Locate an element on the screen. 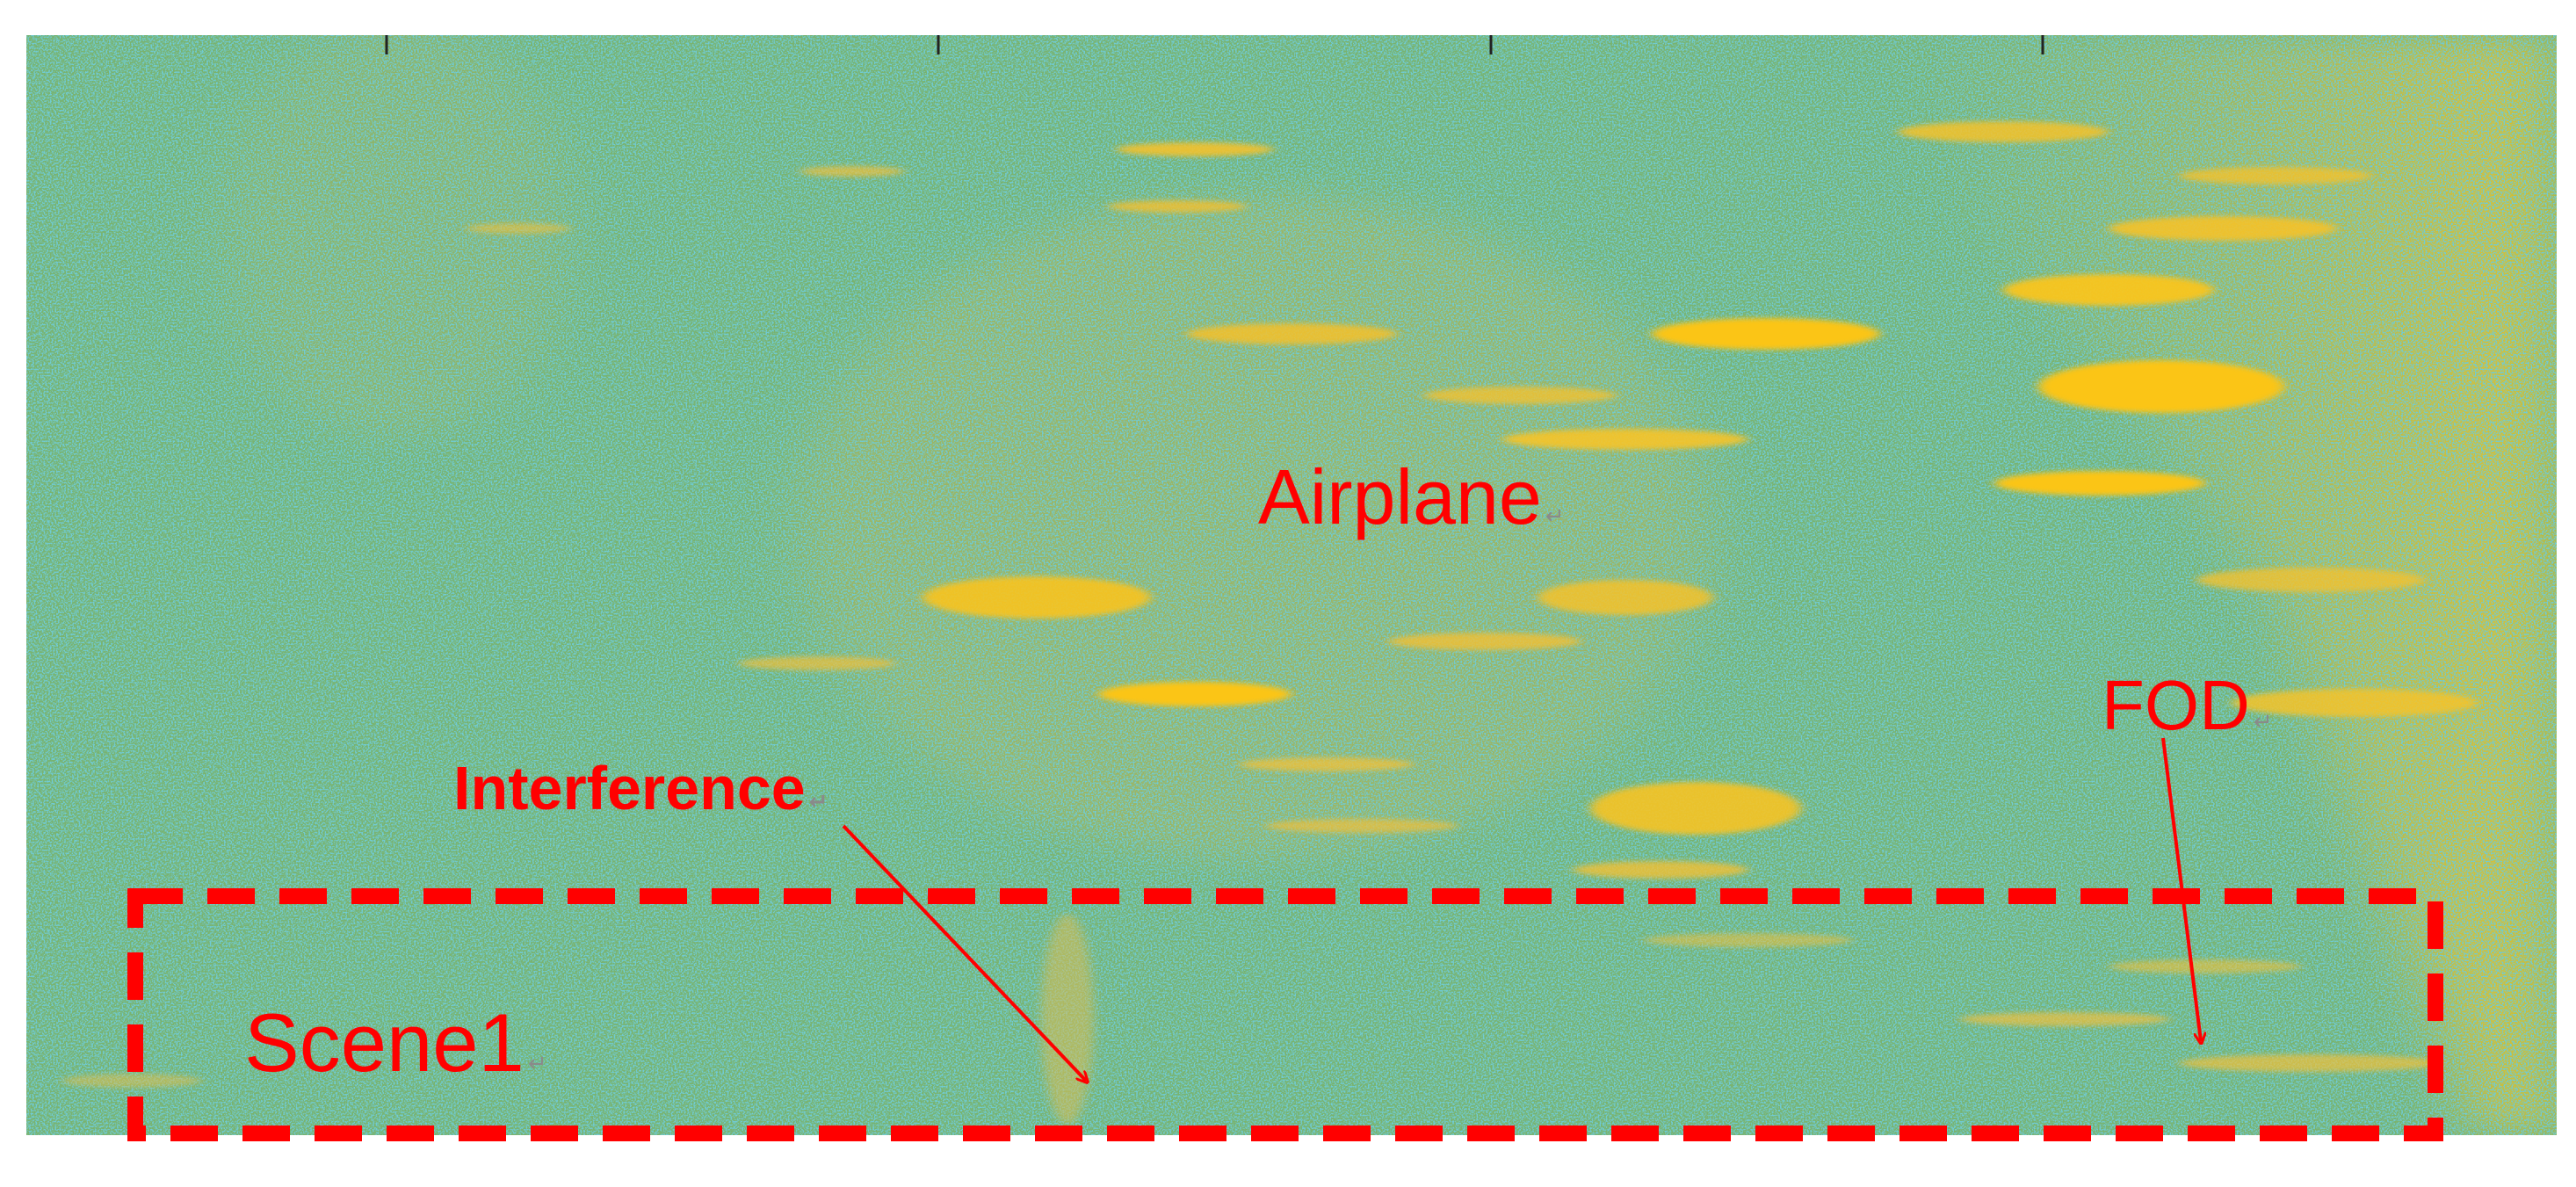  fod-label-text: FOD is located at coordinates (2176, 705).